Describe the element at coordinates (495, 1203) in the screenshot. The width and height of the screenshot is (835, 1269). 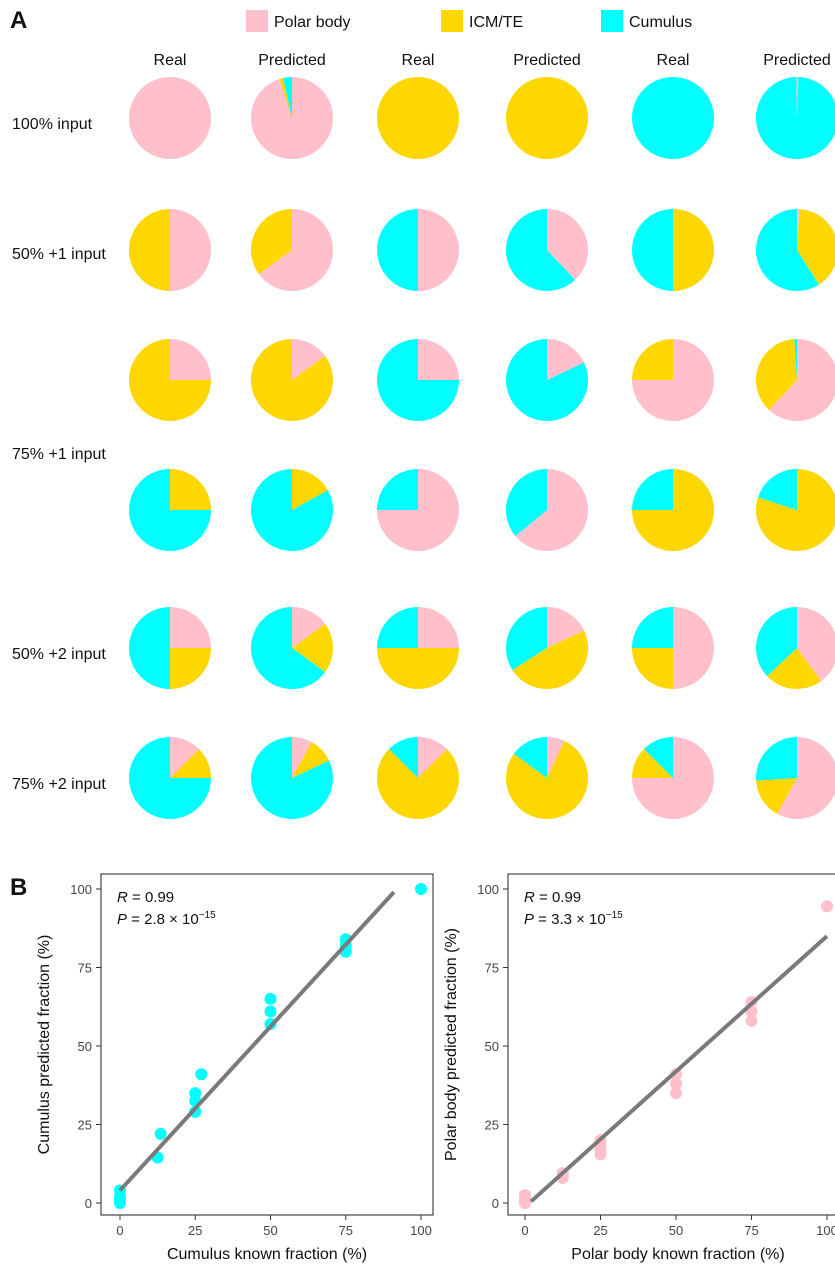
I see `y-tick-label: 0` at that location.